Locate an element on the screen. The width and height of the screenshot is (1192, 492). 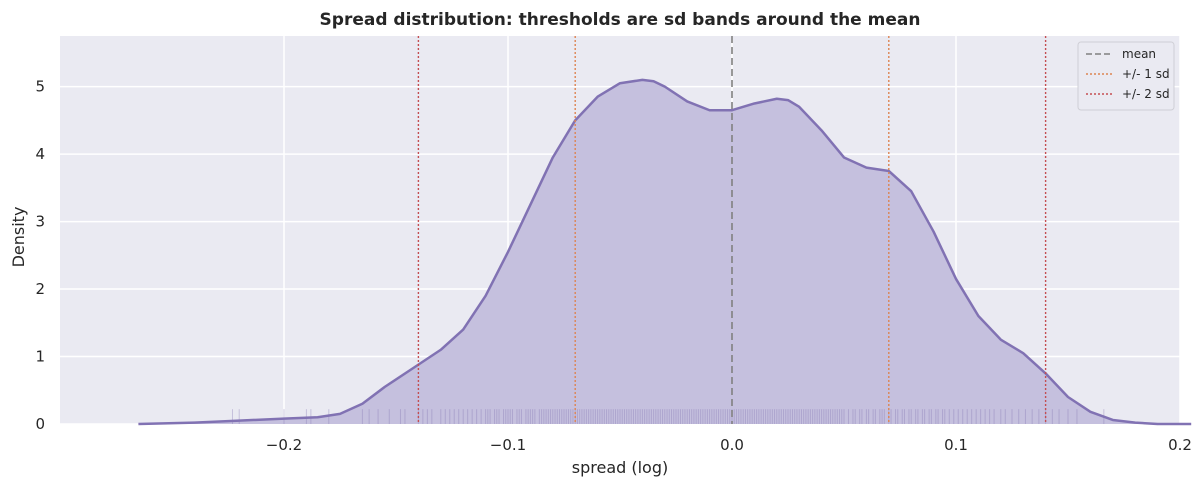
x-tick-label-0: −0.2 is located at coordinates (284, 445).